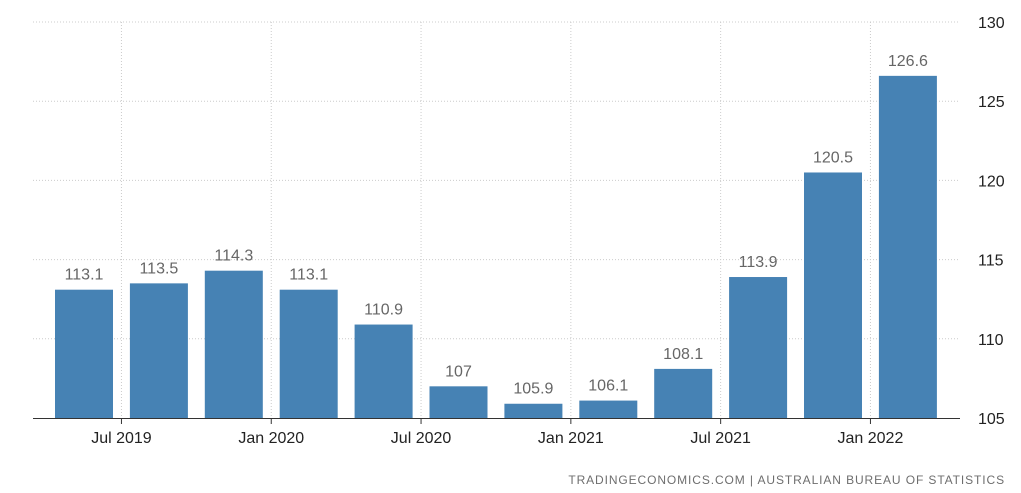 The width and height of the screenshot is (1021, 493). Describe the element at coordinates (233, 256) in the screenshot. I see `data-label: 114.3` at that location.